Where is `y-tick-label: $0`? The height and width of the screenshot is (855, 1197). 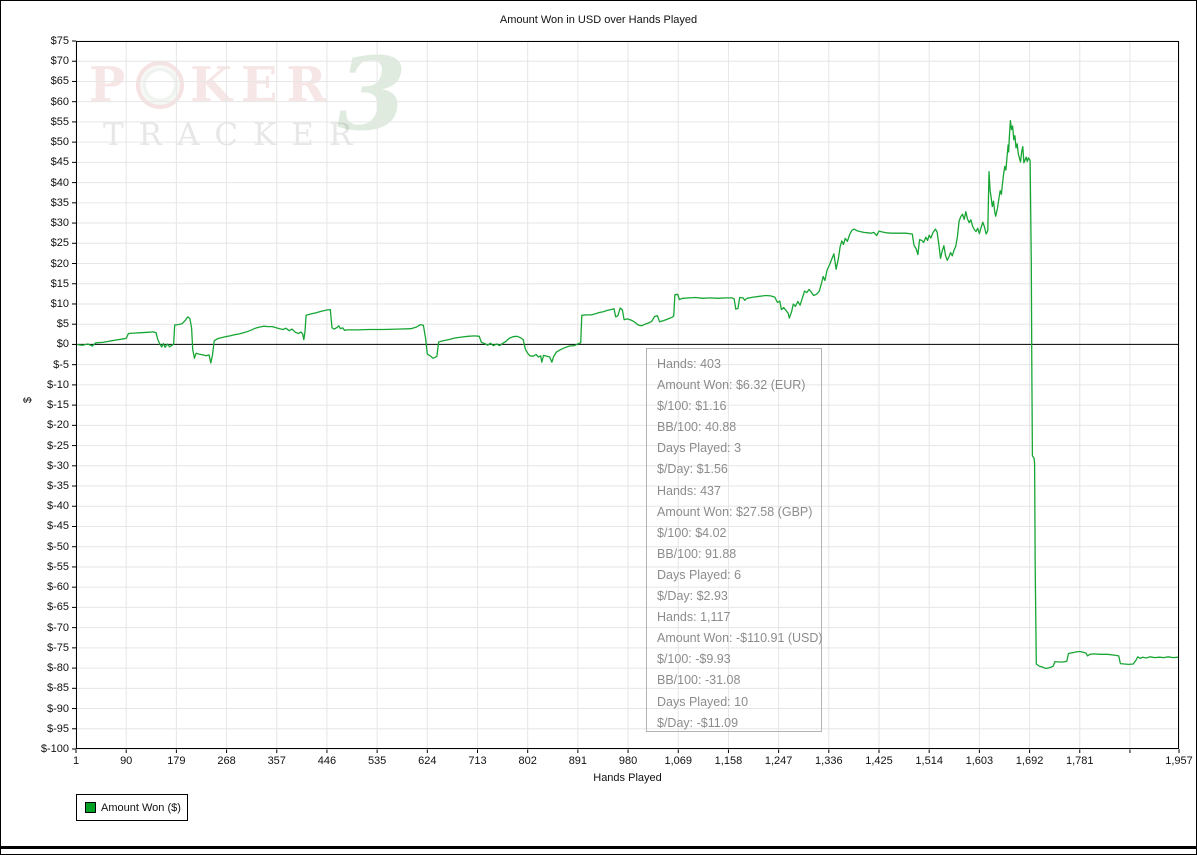
y-tick-label: $0 is located at coordinates (62, 344).